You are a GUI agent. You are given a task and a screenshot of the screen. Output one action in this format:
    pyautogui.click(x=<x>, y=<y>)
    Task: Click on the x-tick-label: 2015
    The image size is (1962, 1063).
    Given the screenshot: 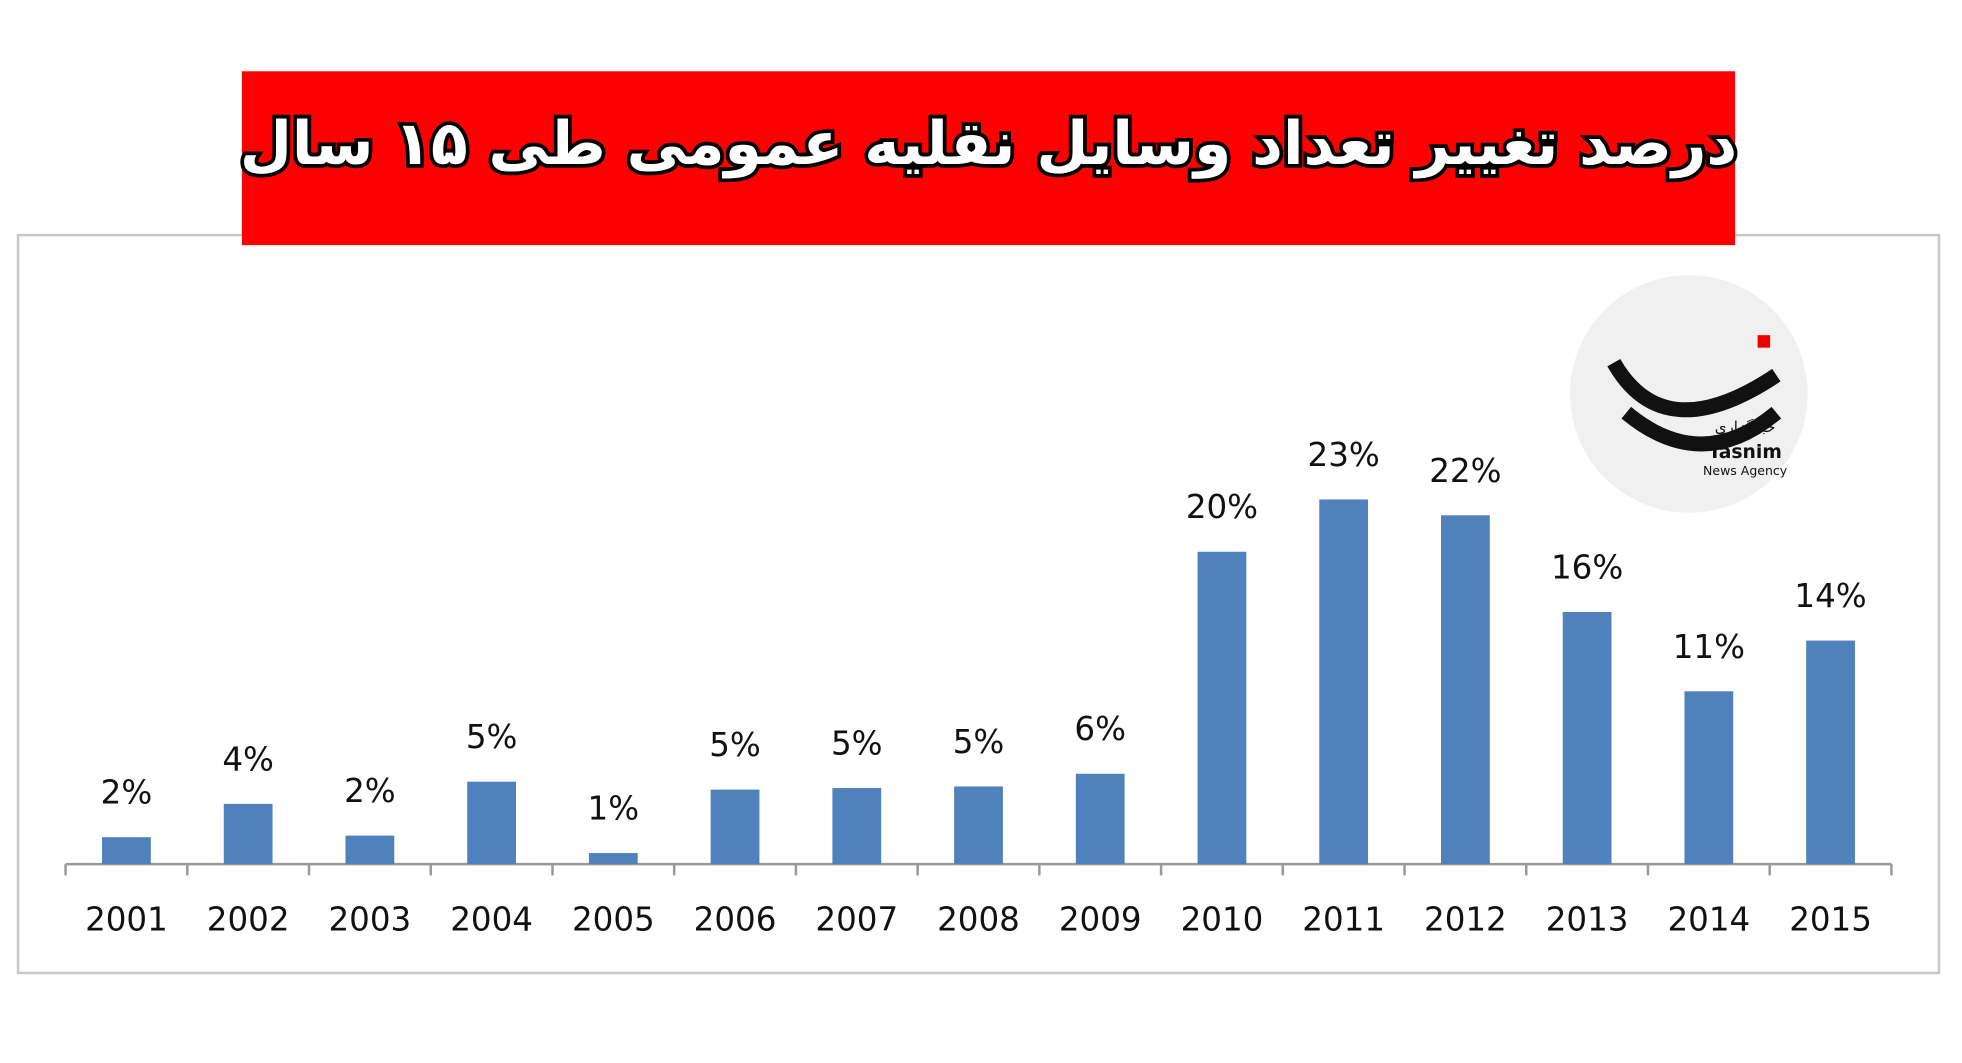 What is the action you would take?
    pyautogui.click(x=1830, y=920)
    